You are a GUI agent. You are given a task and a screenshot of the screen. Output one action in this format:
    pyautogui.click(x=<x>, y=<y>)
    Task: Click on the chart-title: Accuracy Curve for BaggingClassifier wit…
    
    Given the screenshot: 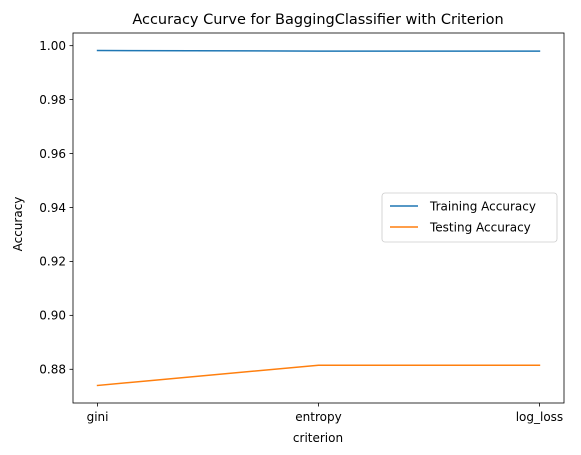 What is the action you would take?
    pyautogui.click(x=317, y=20)
    